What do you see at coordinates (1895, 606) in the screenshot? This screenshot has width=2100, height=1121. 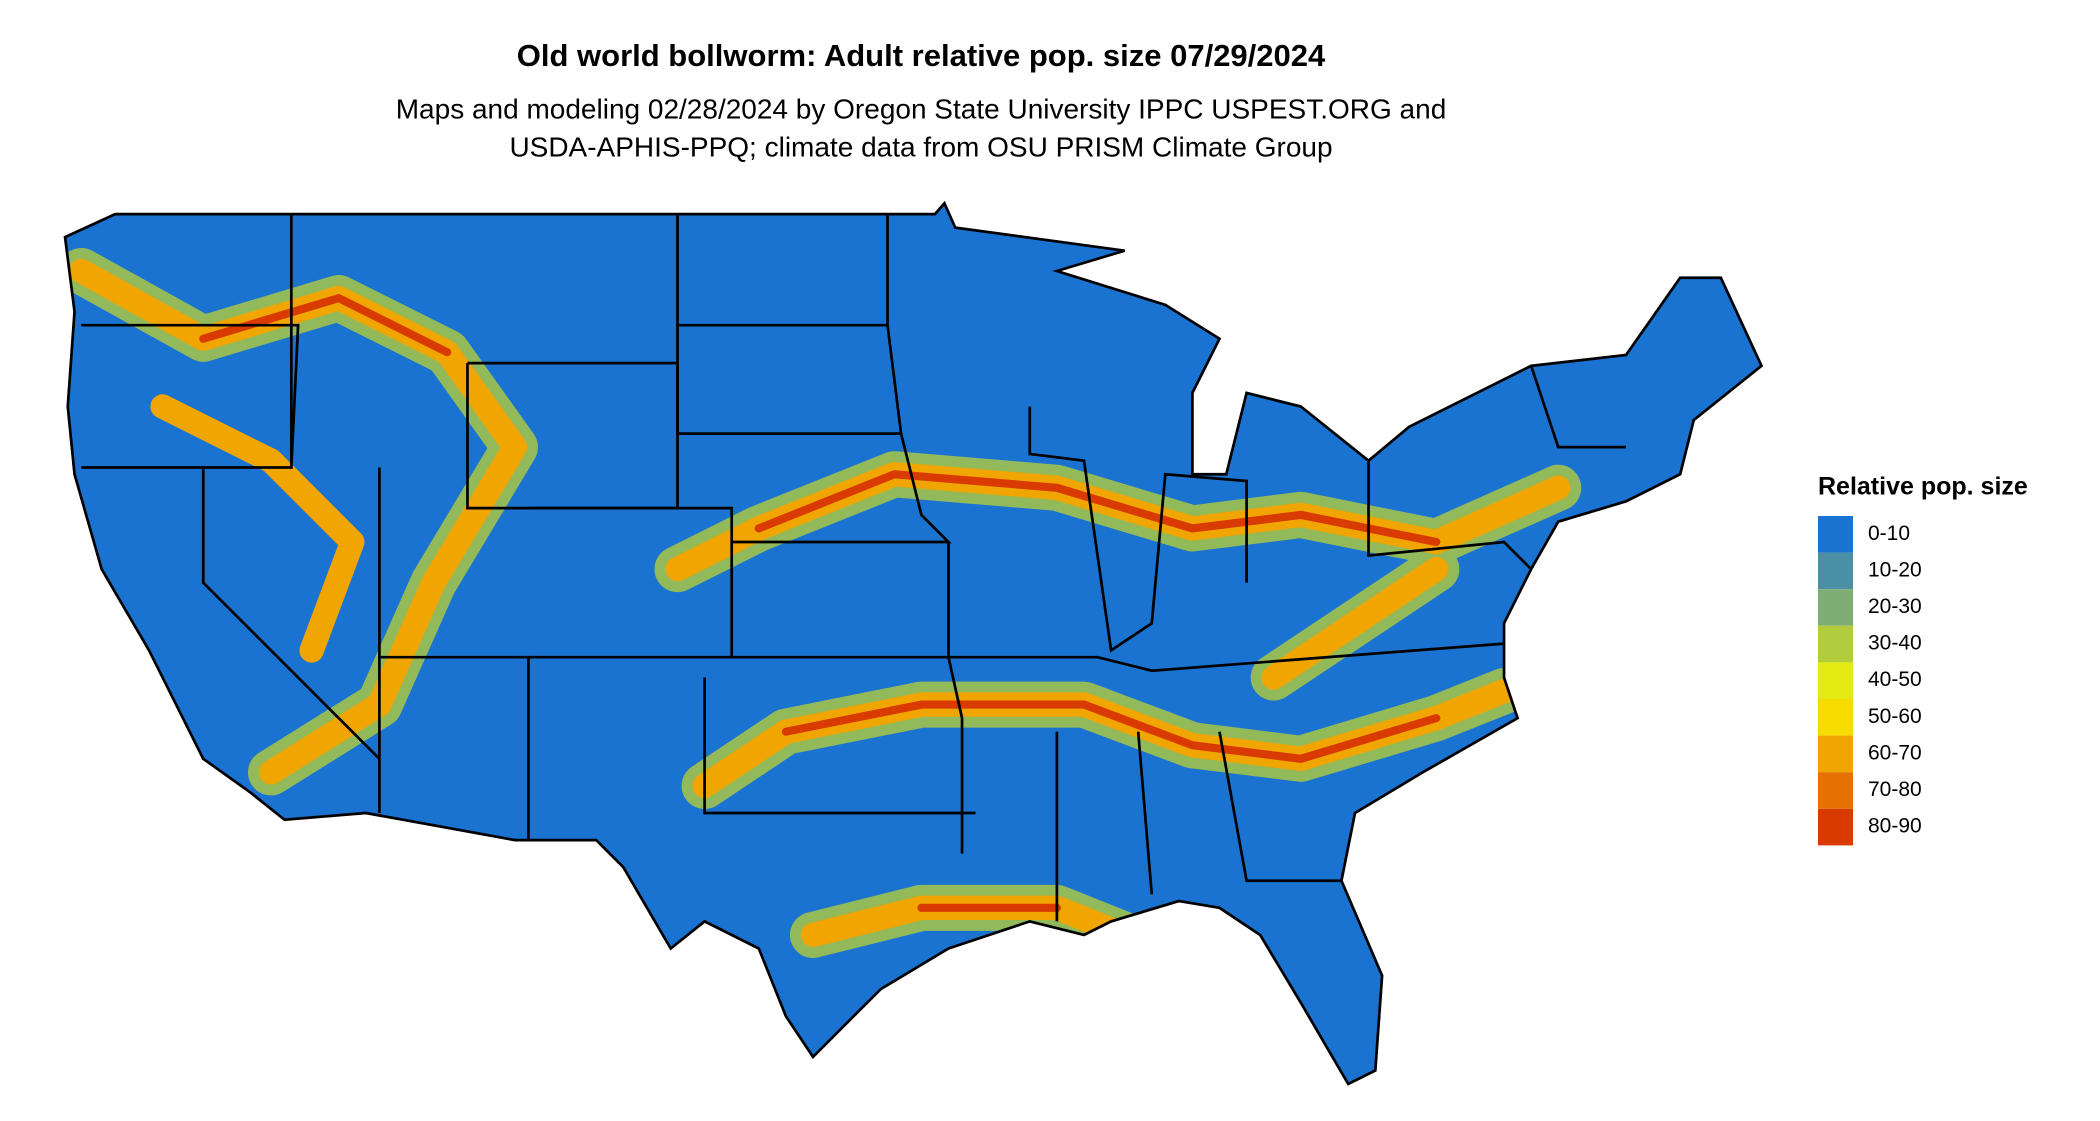 I see `legend-label: 20-30` at bounding box center [1895, 606].